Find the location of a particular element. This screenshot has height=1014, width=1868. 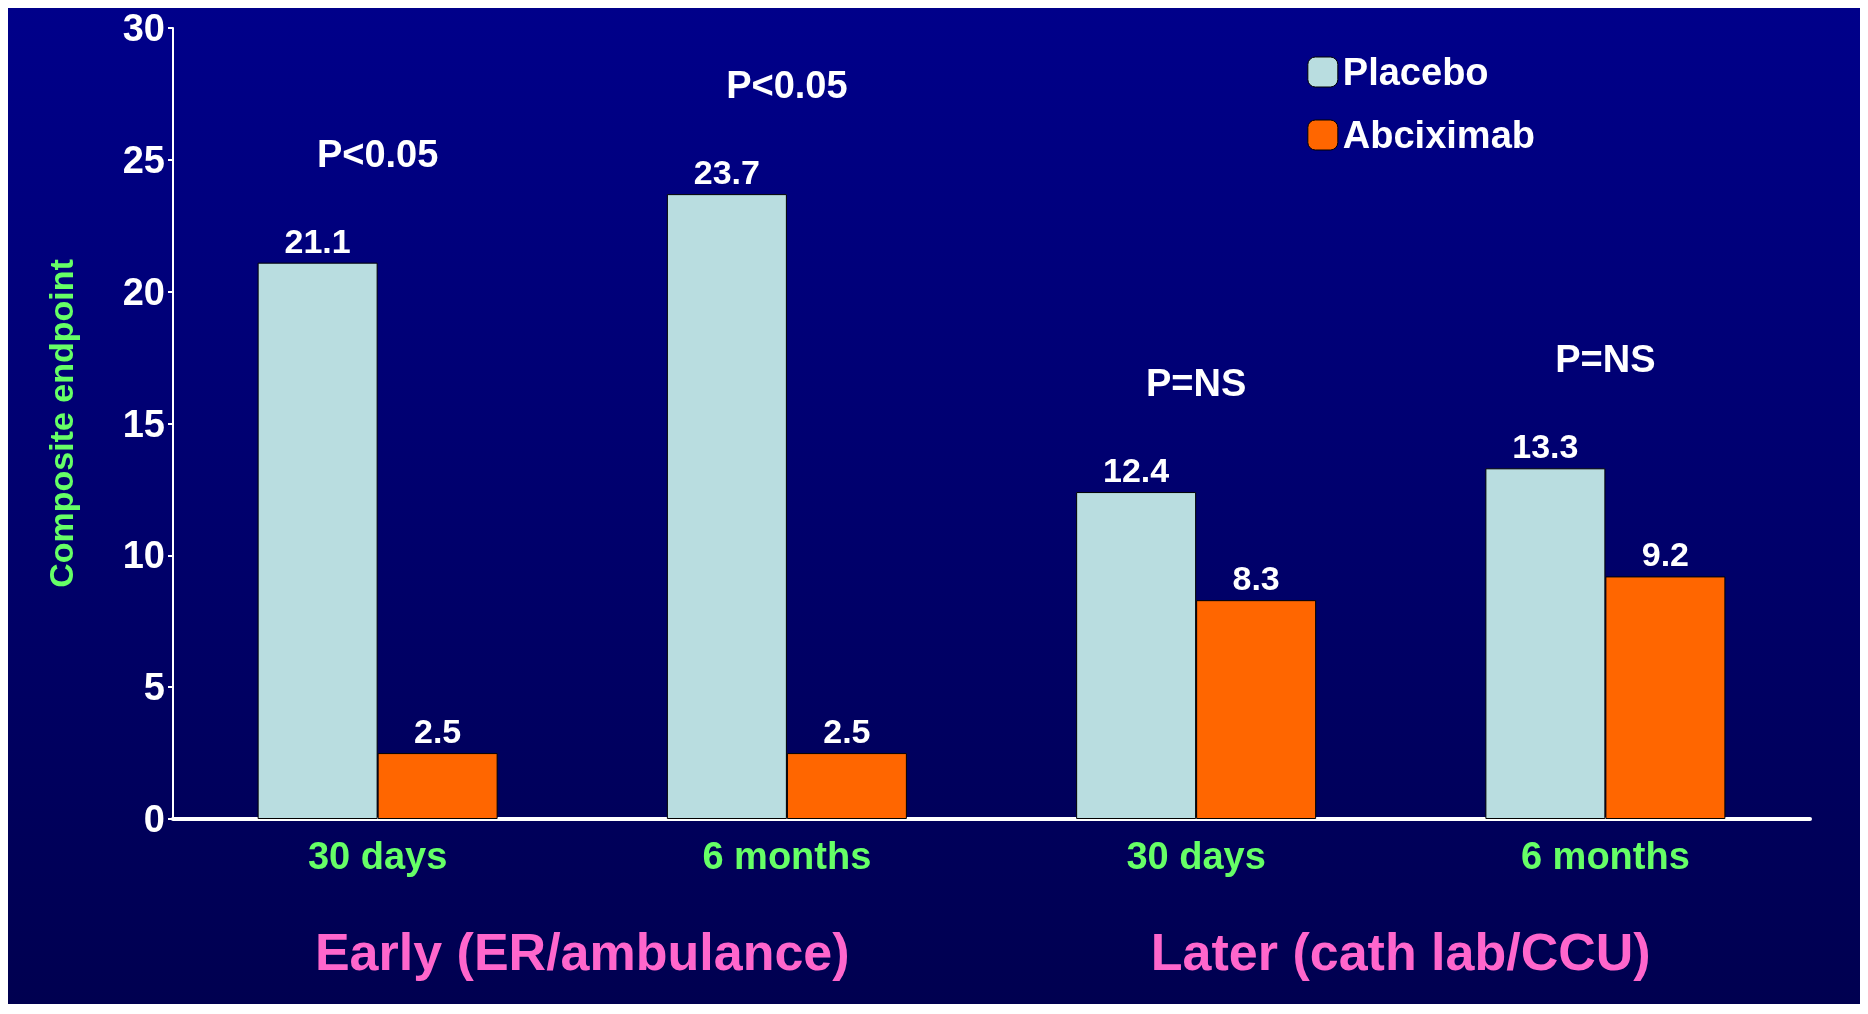

data-label: 9.2 is located at coordinates (1665, 554).